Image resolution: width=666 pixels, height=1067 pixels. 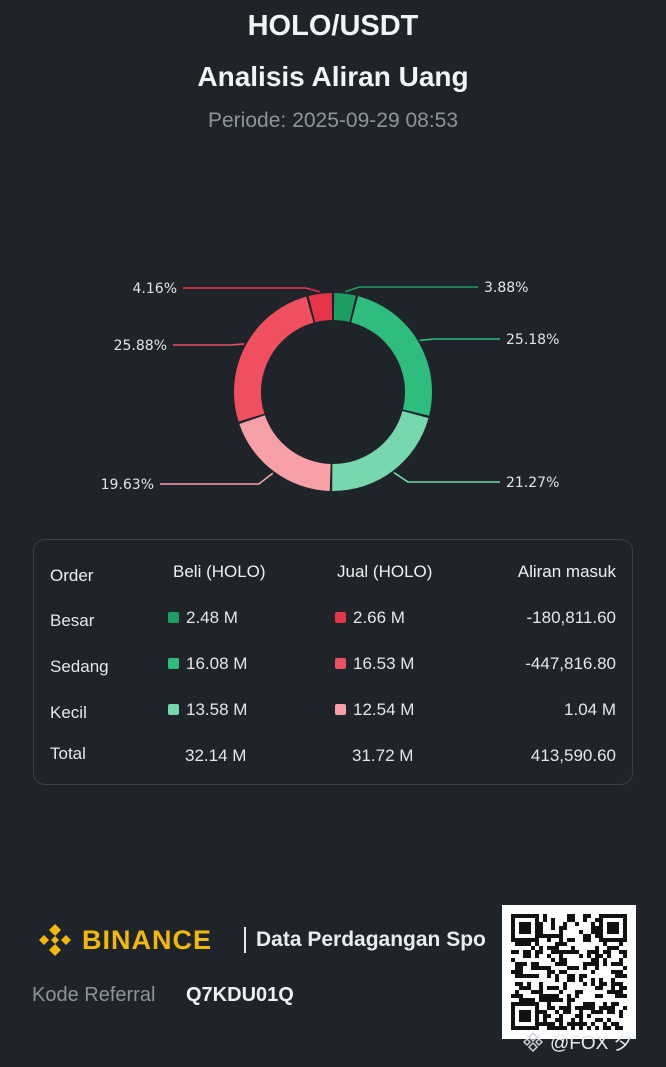 What do you see at coordinates (219, 571) in the screenshot?
I see `header-buy: Beli (HOLO)` at bounding box center [219, 571].